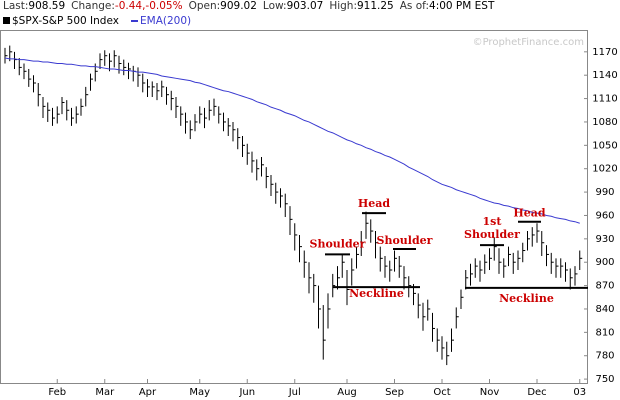 The height and width of the screenshot is (400, 620). I want to click on quote-label: Last:, so click(16, 6).